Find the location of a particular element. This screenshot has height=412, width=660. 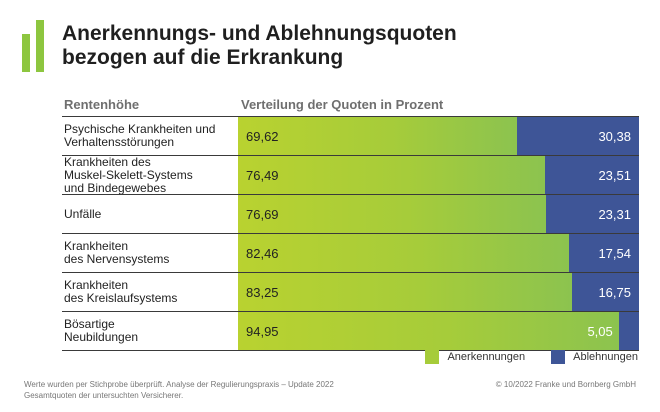

category-column-header: Rentenhöhe is located at coordinates (102, 104).